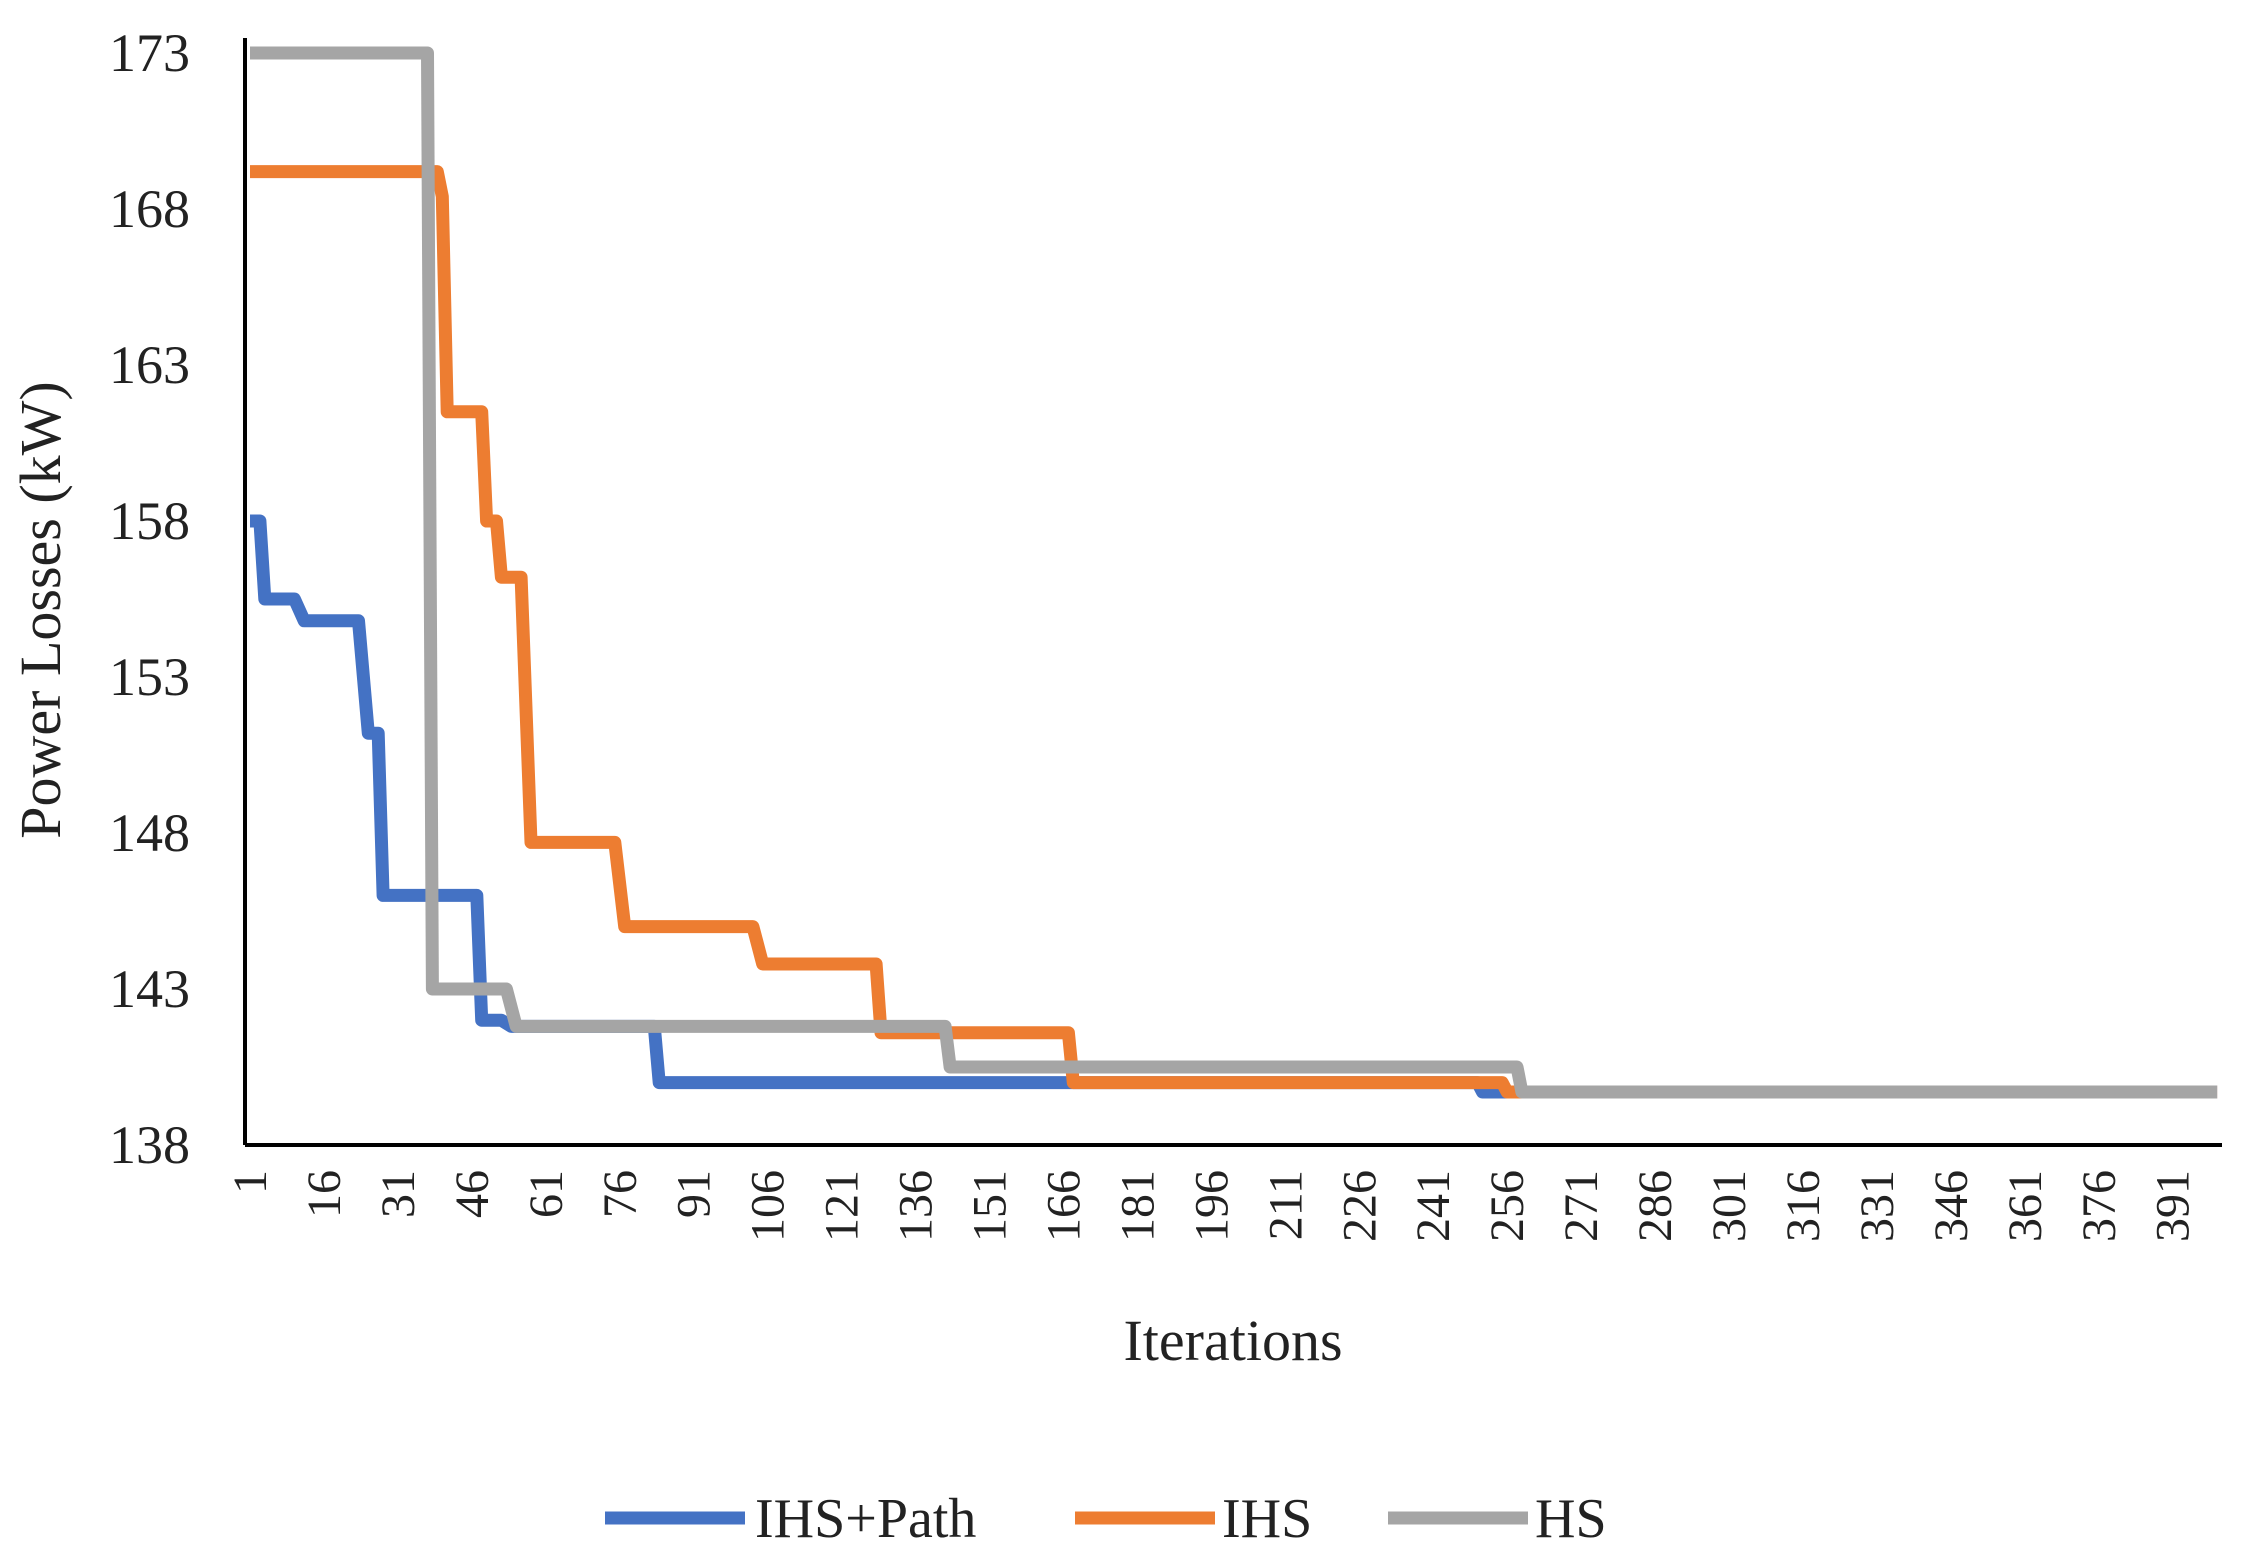  I want to click on x-tick-label: 391, so click(2173, 1206).